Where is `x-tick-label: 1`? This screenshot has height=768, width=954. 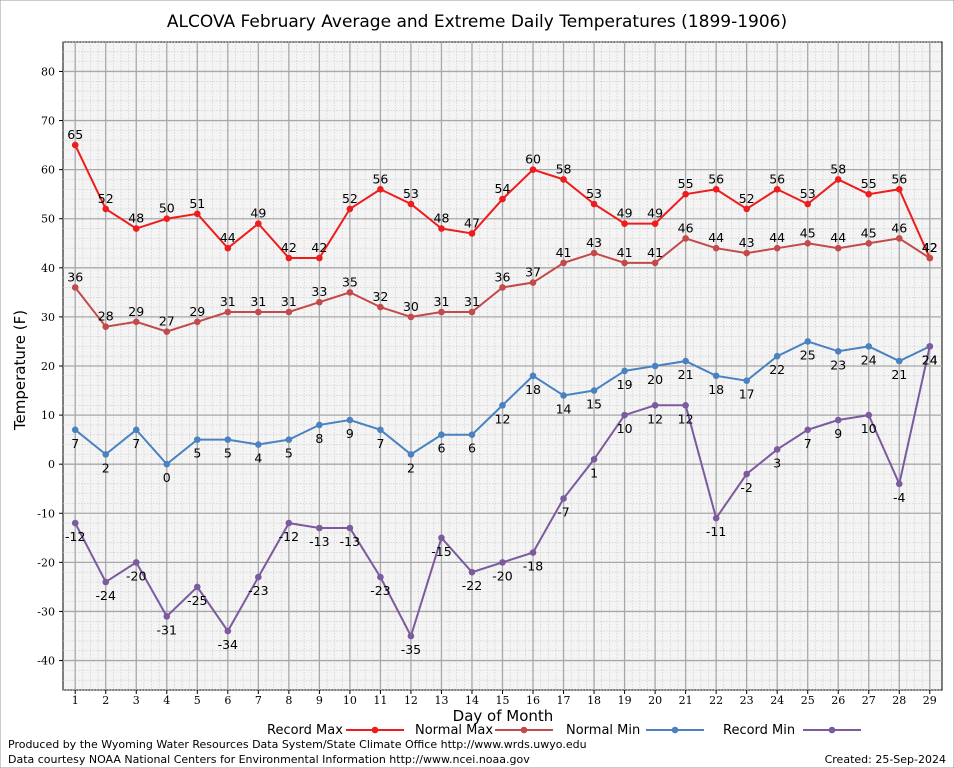
x-tick-label: 1 is located at coordinates (75, 700).